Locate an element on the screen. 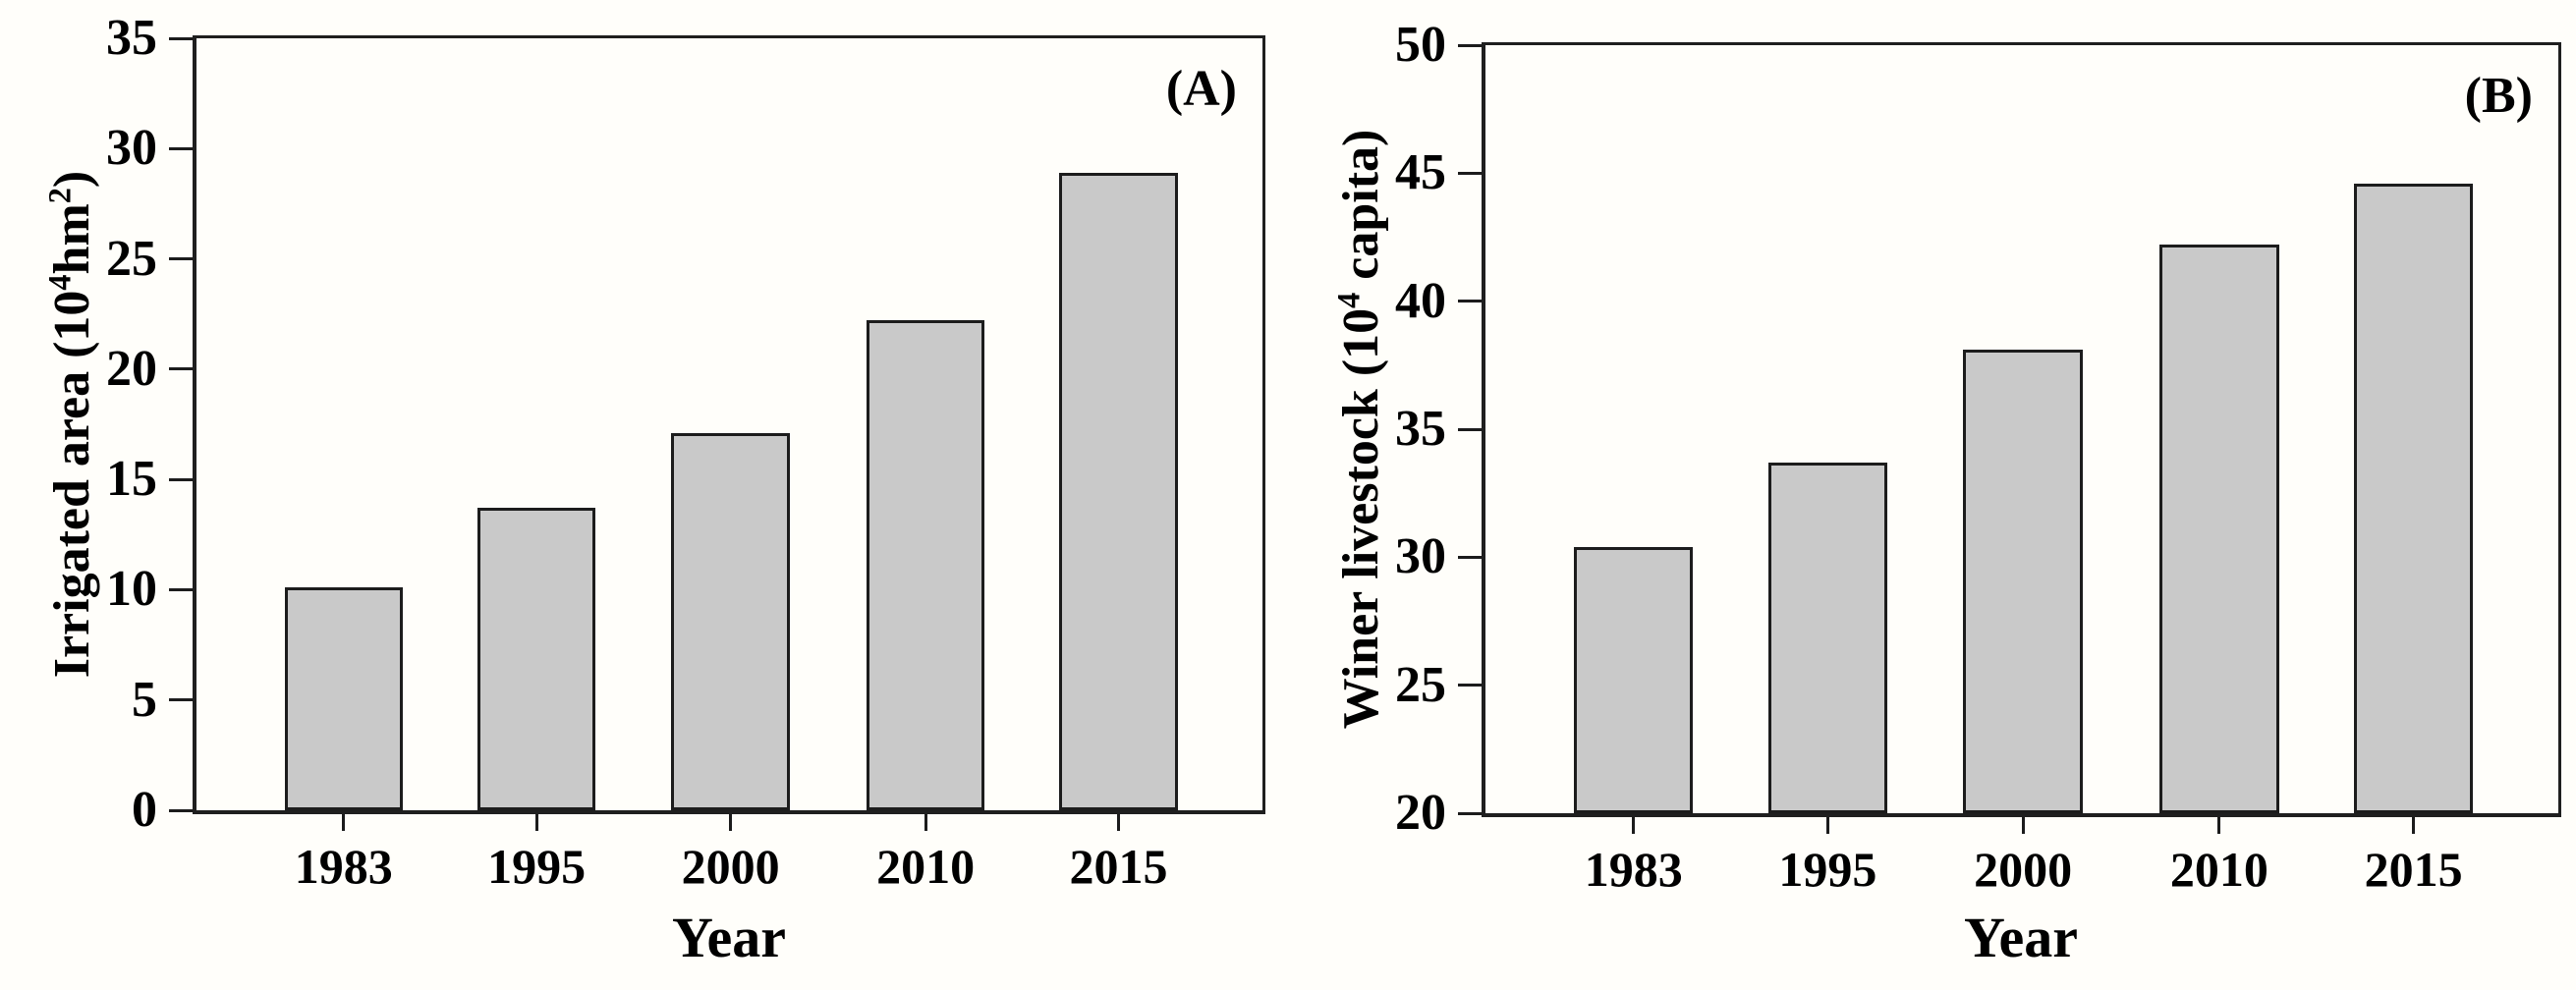 The height and width of the screenshot is (990, 2576). bar-1995-panel-b is located at coordinates (1827, 637).